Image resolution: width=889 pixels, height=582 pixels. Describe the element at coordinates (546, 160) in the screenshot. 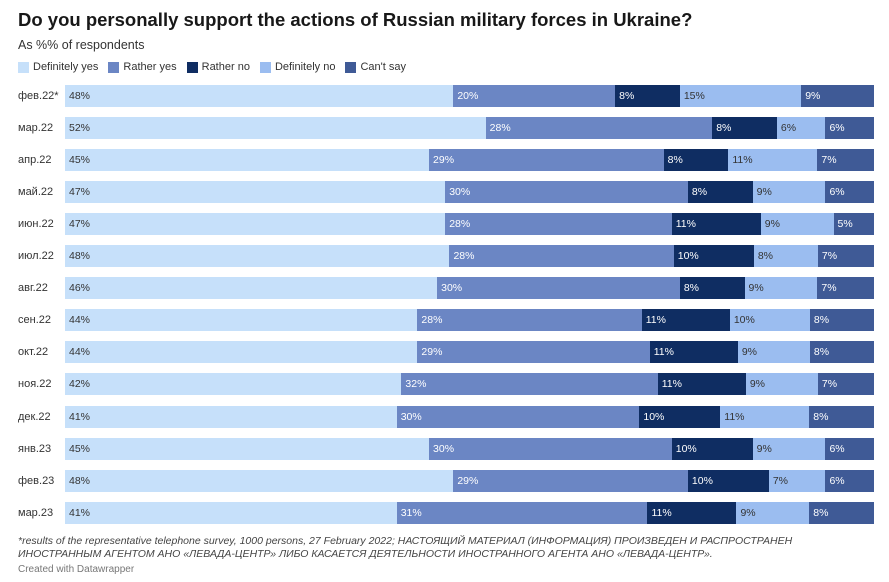

I see `bar-segment: 29%` at that location.